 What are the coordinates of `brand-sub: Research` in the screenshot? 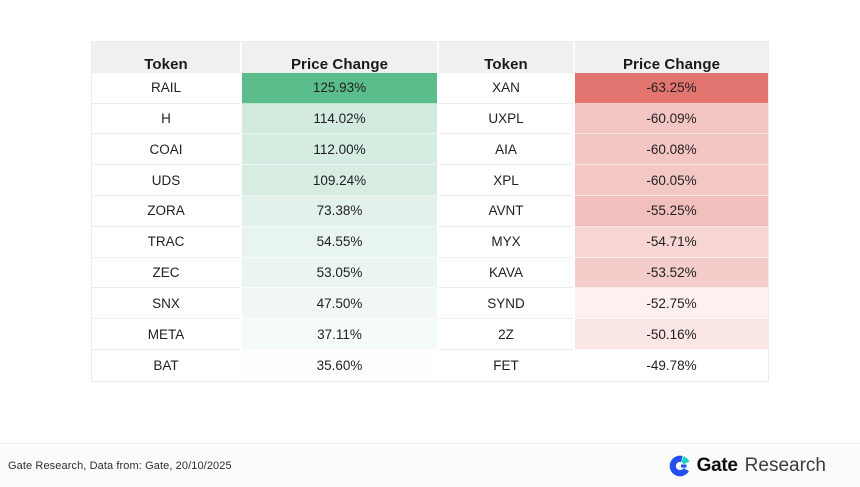 It's located at (785, 465).